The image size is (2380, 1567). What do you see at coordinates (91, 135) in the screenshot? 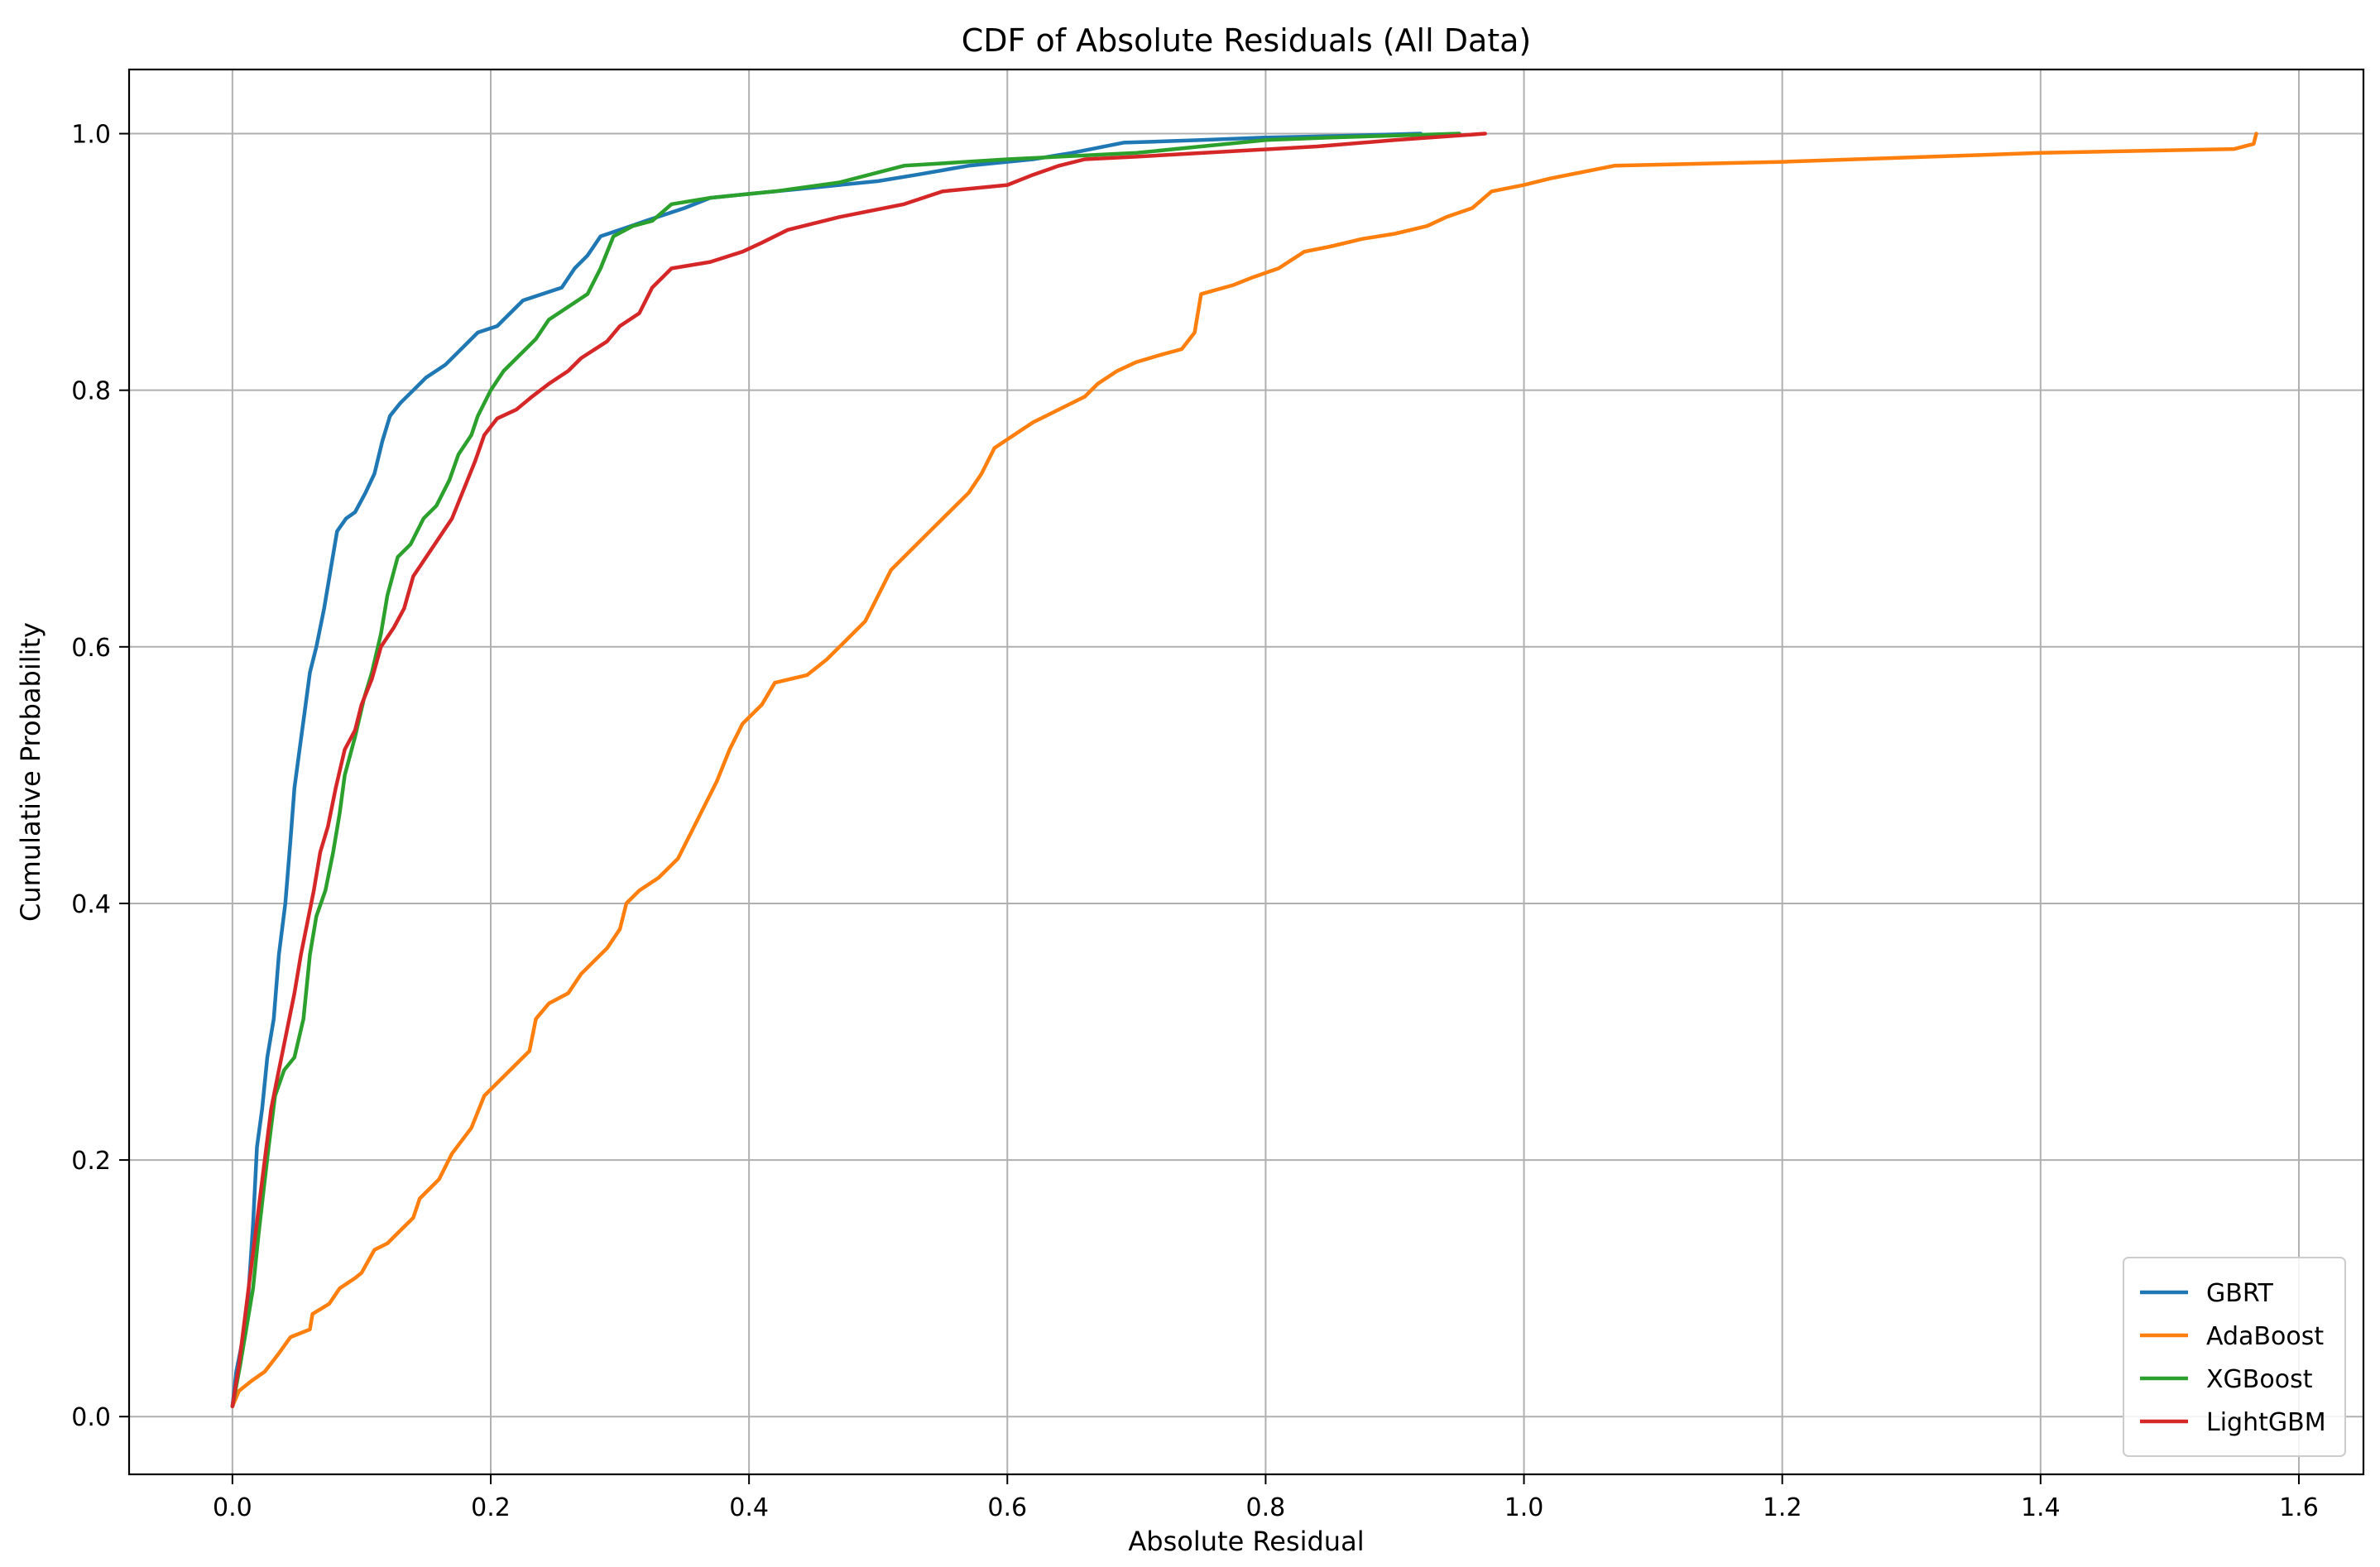
I see `y-tick-label: 1.0` at bounding box center [91, 135].